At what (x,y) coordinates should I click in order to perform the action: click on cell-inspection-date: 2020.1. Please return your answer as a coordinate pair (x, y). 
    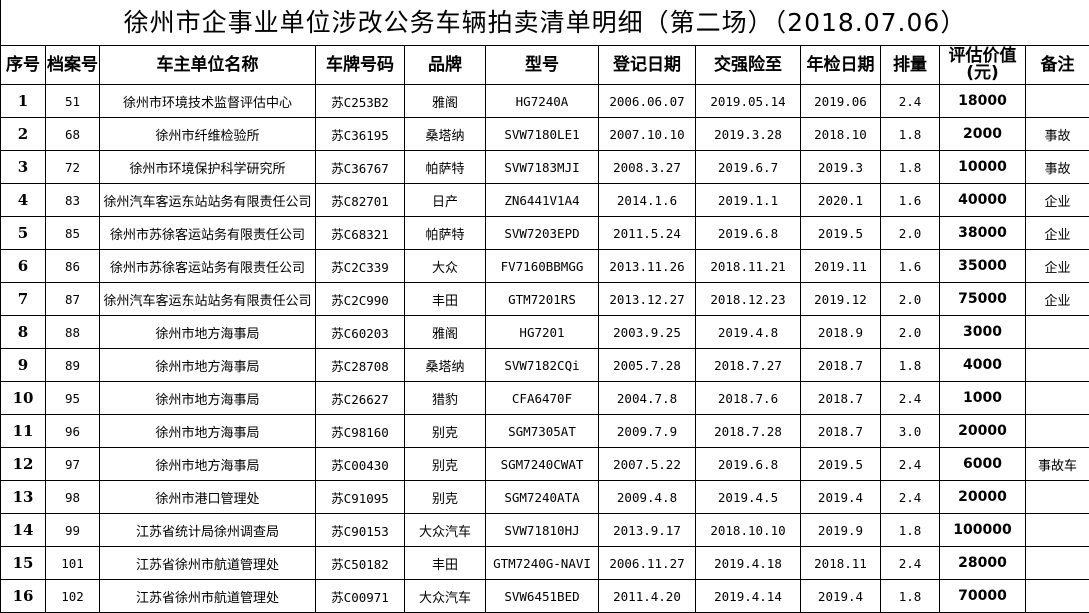
    Looking at the image, I should click on (840, 200).